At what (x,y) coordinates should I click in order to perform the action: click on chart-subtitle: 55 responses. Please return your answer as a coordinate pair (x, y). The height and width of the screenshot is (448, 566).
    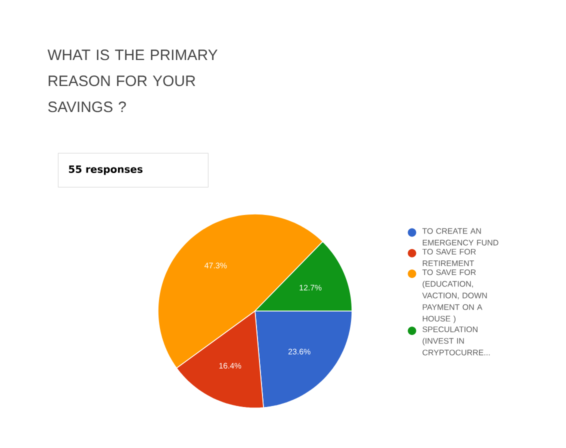
    Looking at the image, I should click on (105, 170).